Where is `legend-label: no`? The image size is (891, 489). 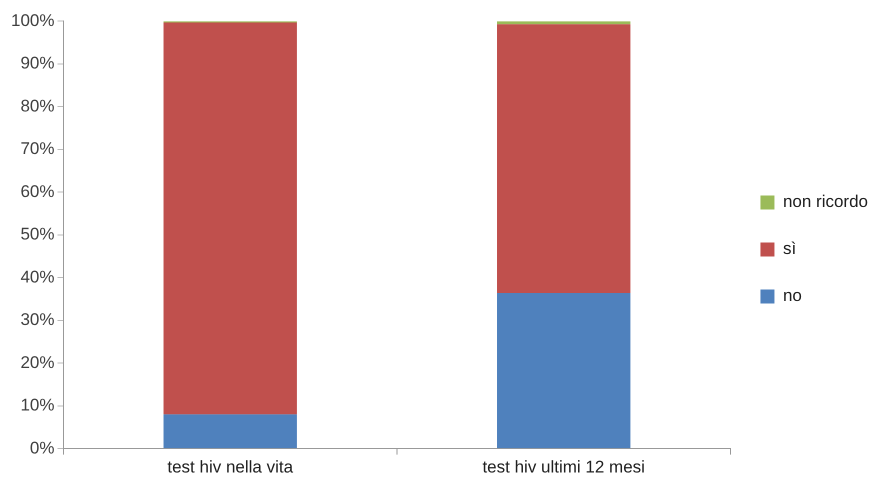 legend-label: no is located at coordinates (792, 296).